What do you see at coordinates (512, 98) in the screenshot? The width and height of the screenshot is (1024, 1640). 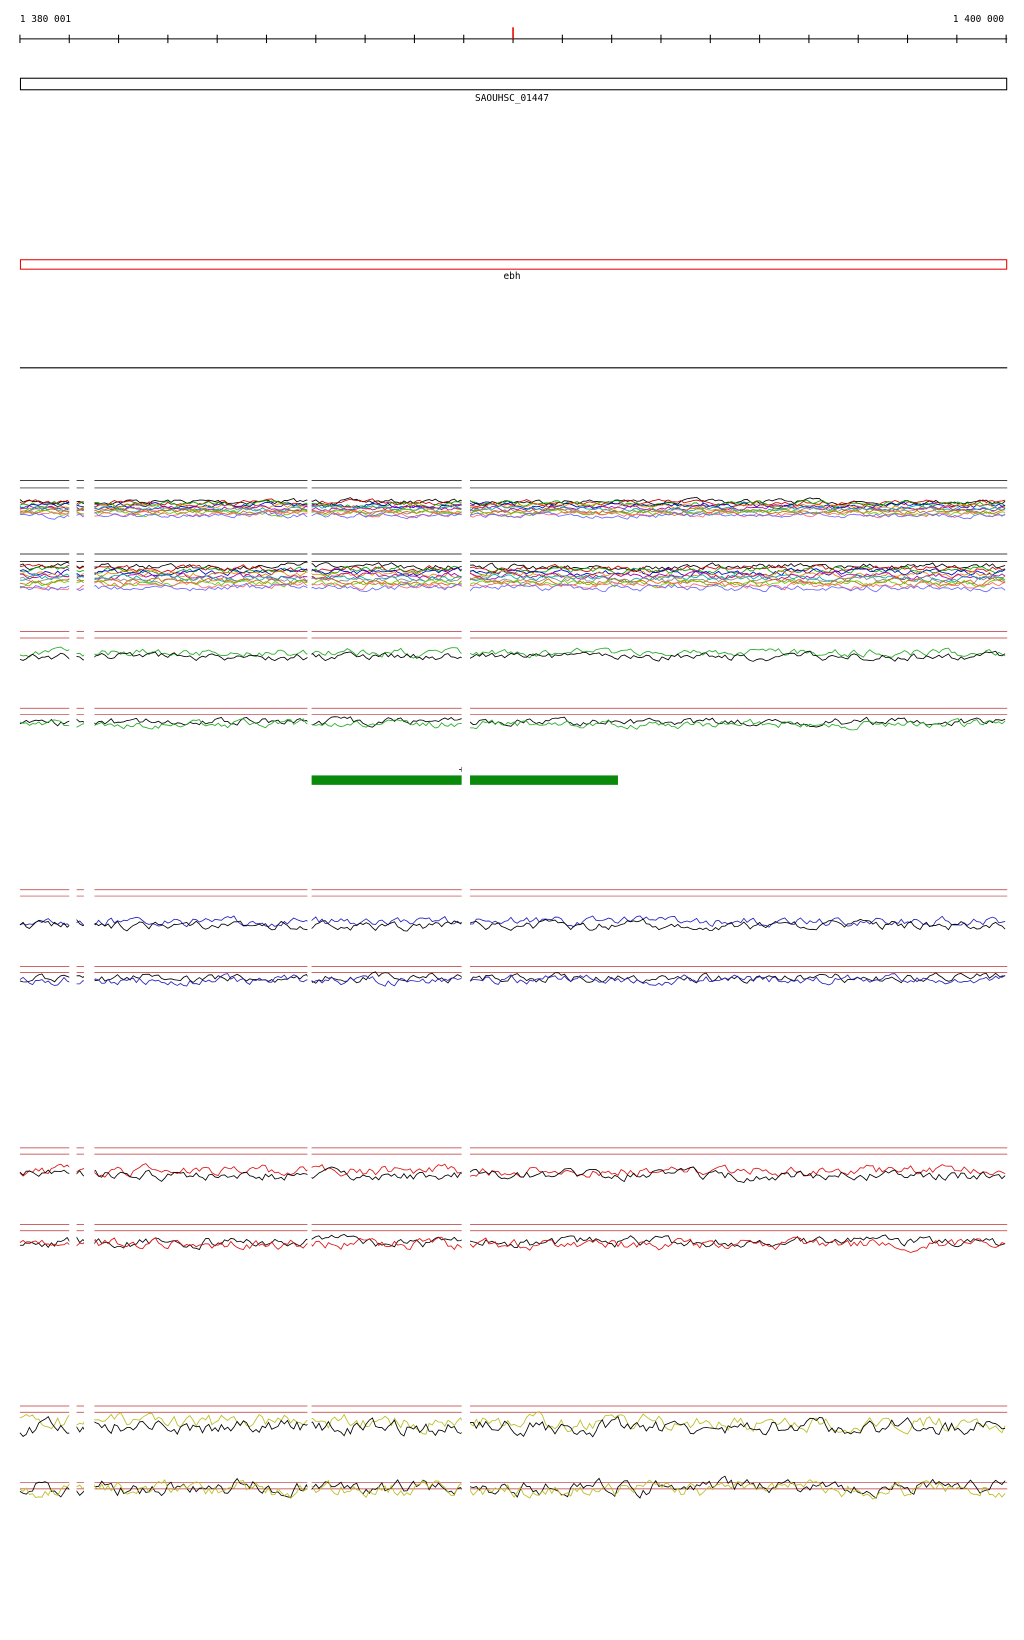 I see `gene-label: SAOUHSC_01447` at bounding box center [512, 98].